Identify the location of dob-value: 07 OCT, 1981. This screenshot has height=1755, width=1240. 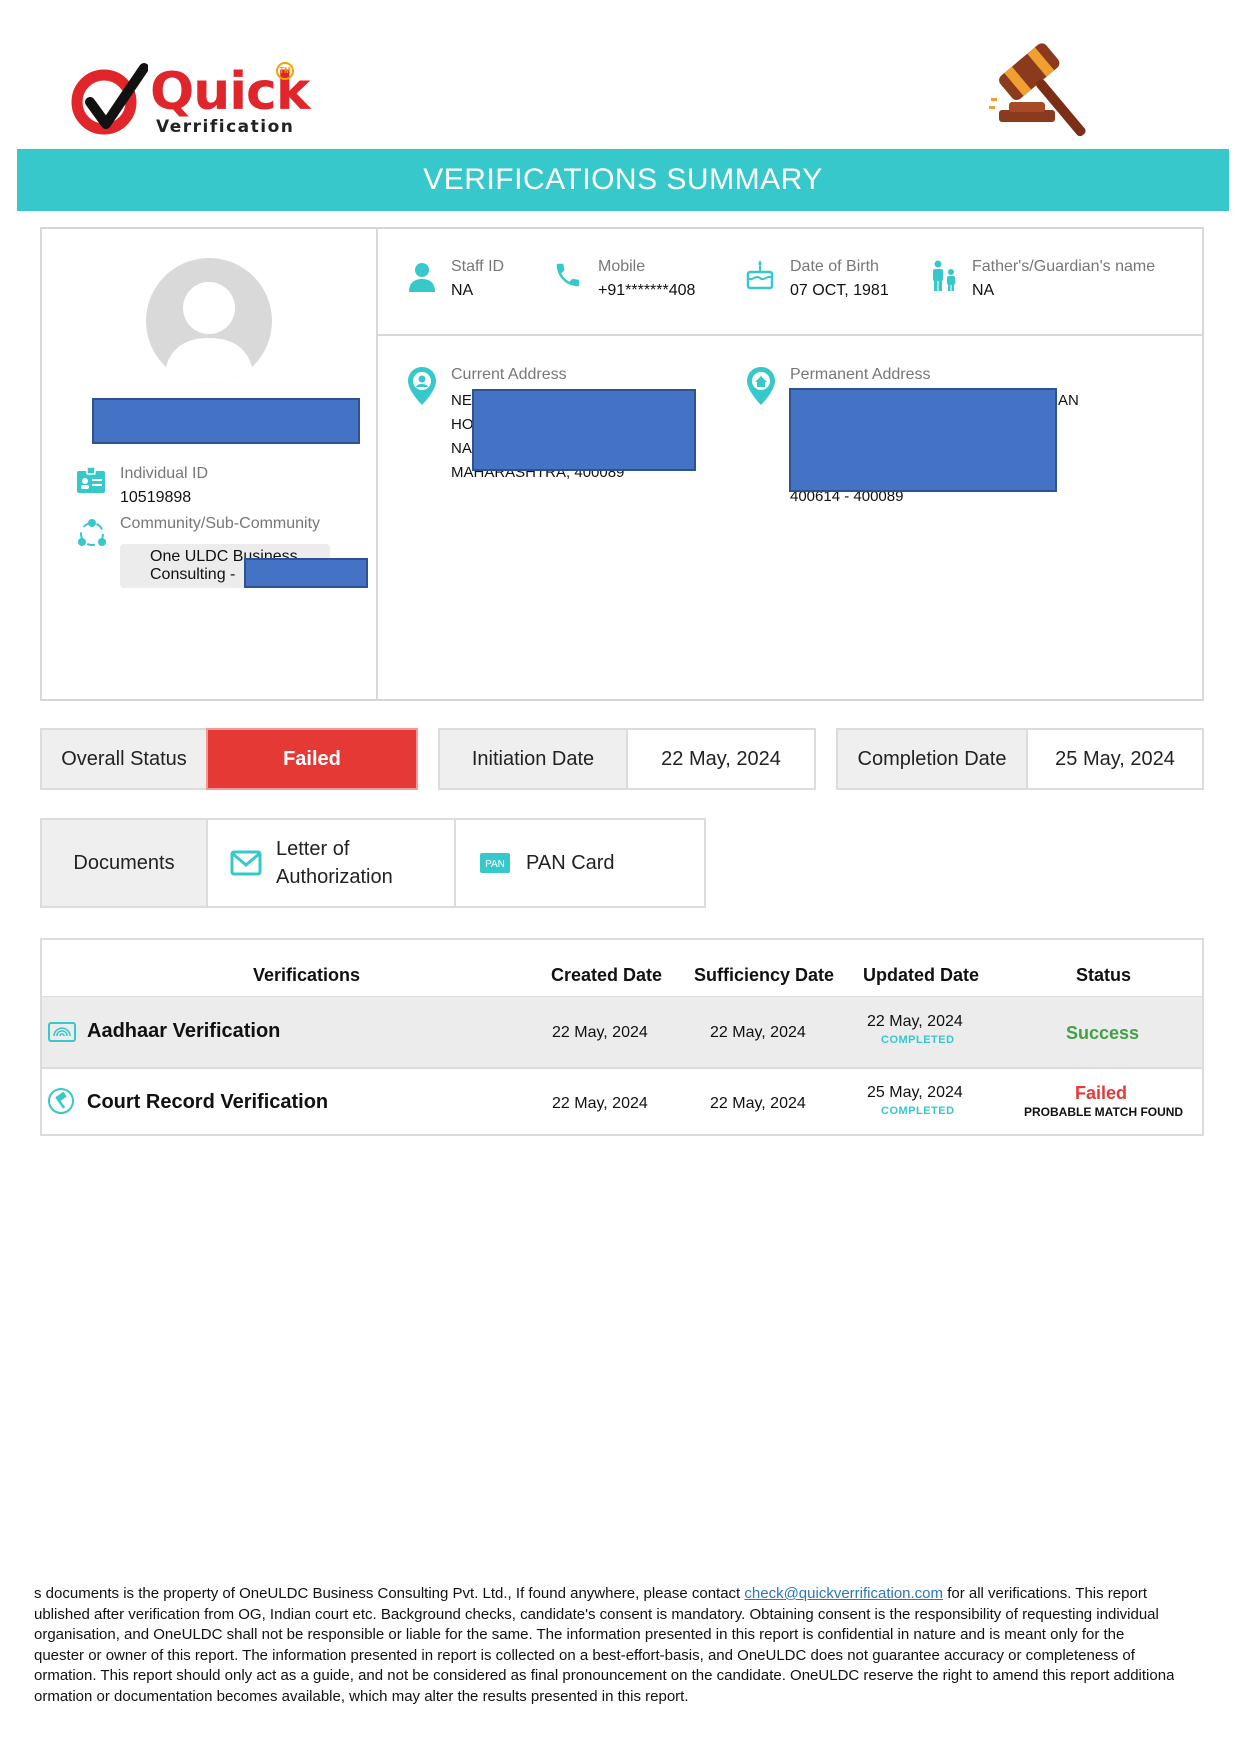
(839, 290).